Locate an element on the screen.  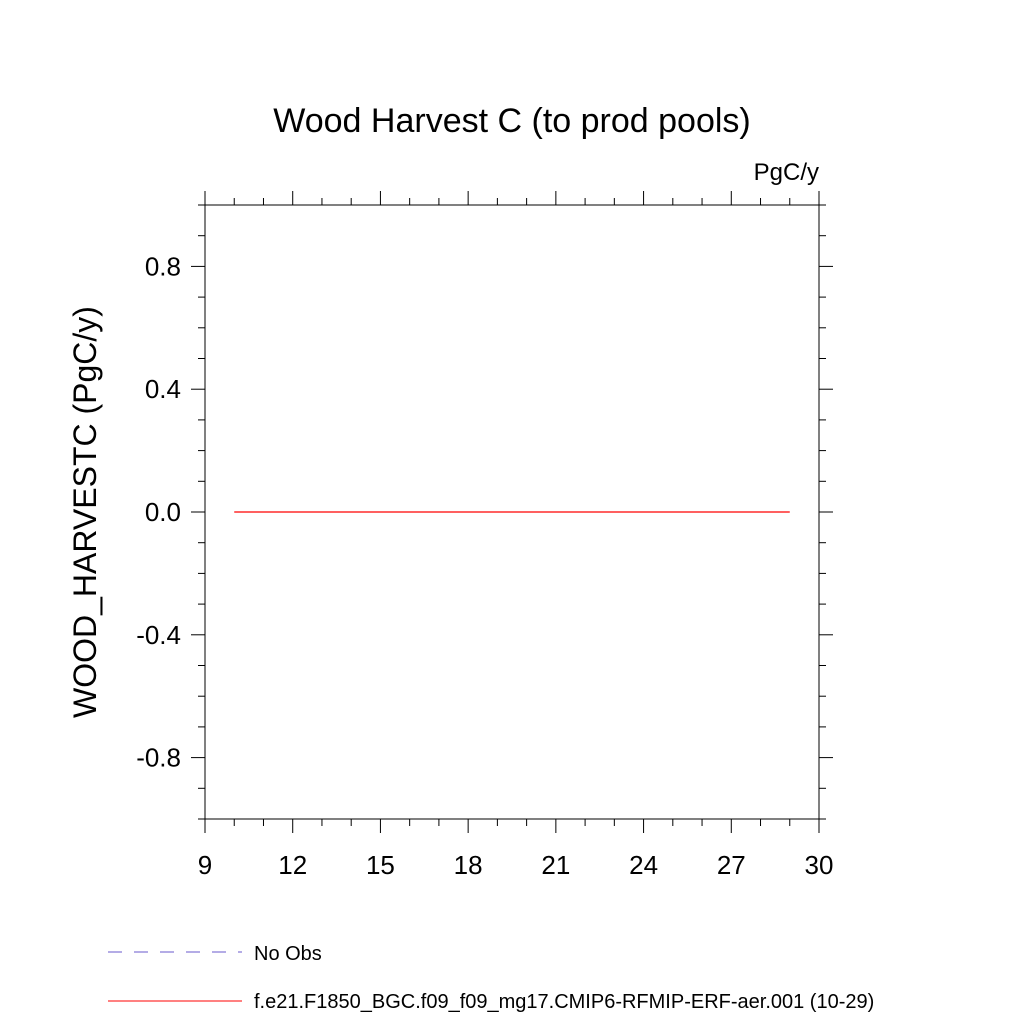
x-tick-label: 21 is located at coordinates (555, 865).